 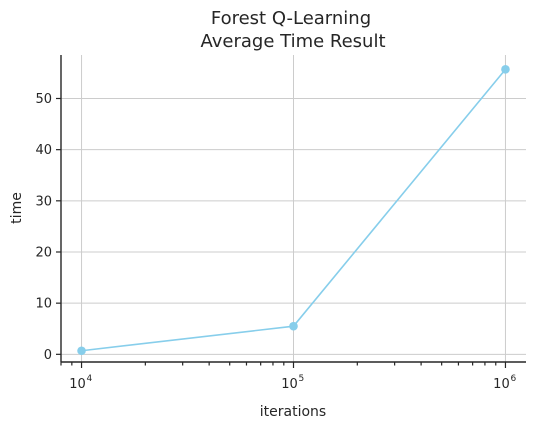 What do you see at coordinates (43, 150) in the screenshot?
I see `y-tick-label: 40` at bounding box center [43, 150].